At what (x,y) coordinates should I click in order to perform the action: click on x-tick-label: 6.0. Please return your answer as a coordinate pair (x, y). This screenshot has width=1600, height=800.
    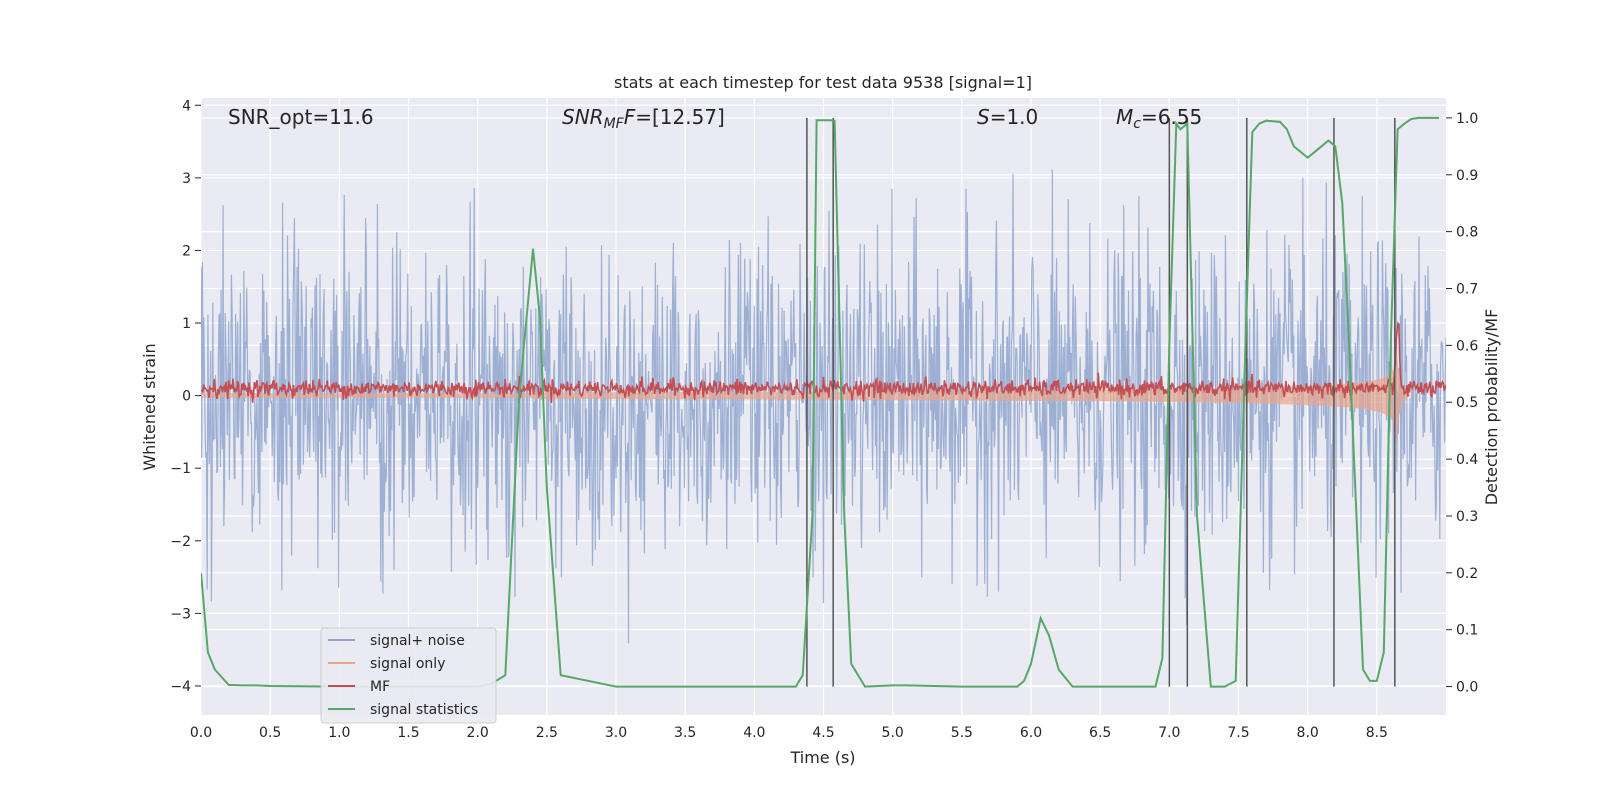
    Looking at the image, I should click on (1031, 733).